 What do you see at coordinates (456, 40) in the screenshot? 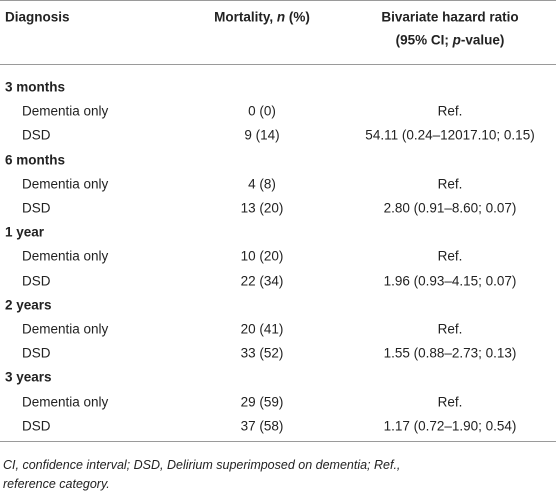
I see `header-text-part: p` at bounding box center [456, 40].